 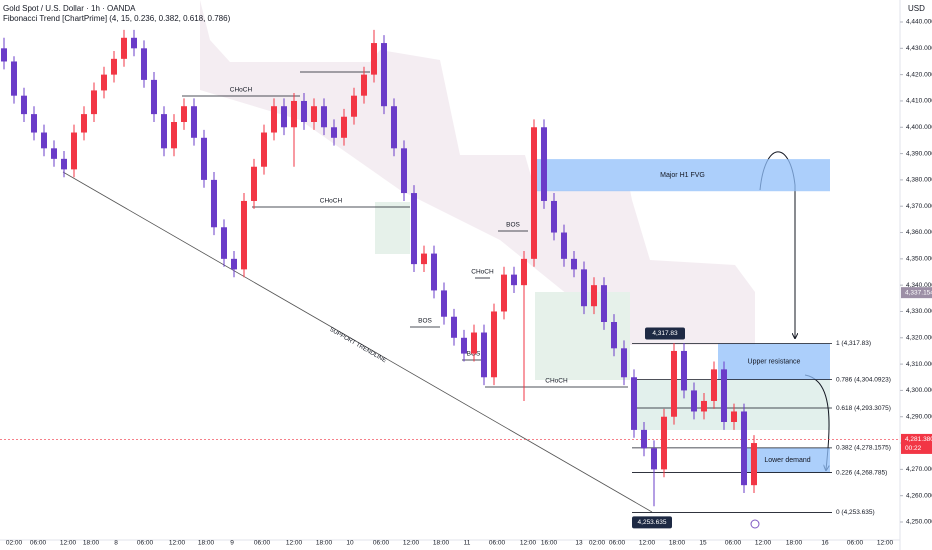 What do you see at coordinates (916, 8) in the screenshot?
I see `currency: USD` at bounding box center [916, 8].